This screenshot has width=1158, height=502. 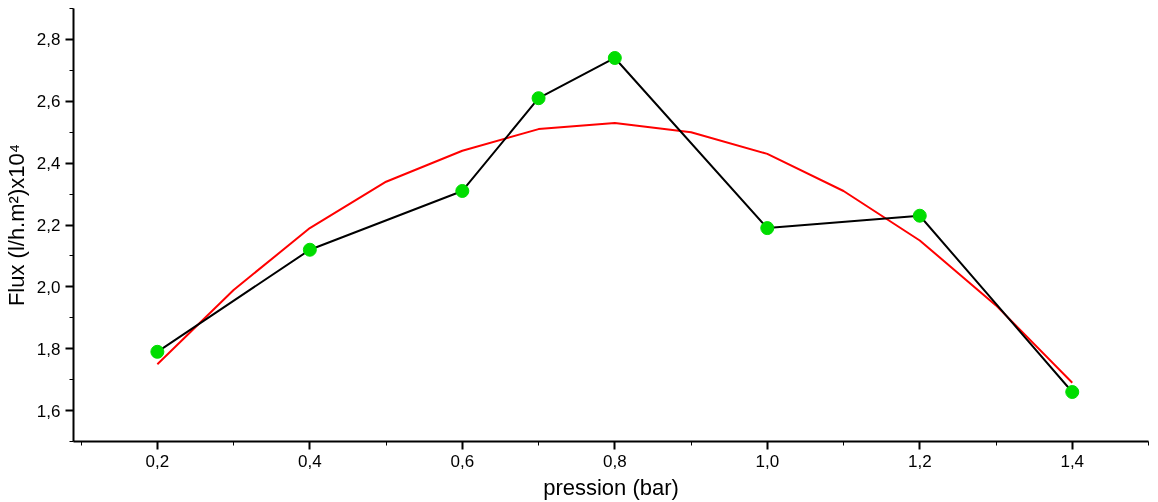 What do you see at coordinates (48, 102) in the screenshot?
I see `y-tick-label: 2,6` at bounding box center [48, 102].